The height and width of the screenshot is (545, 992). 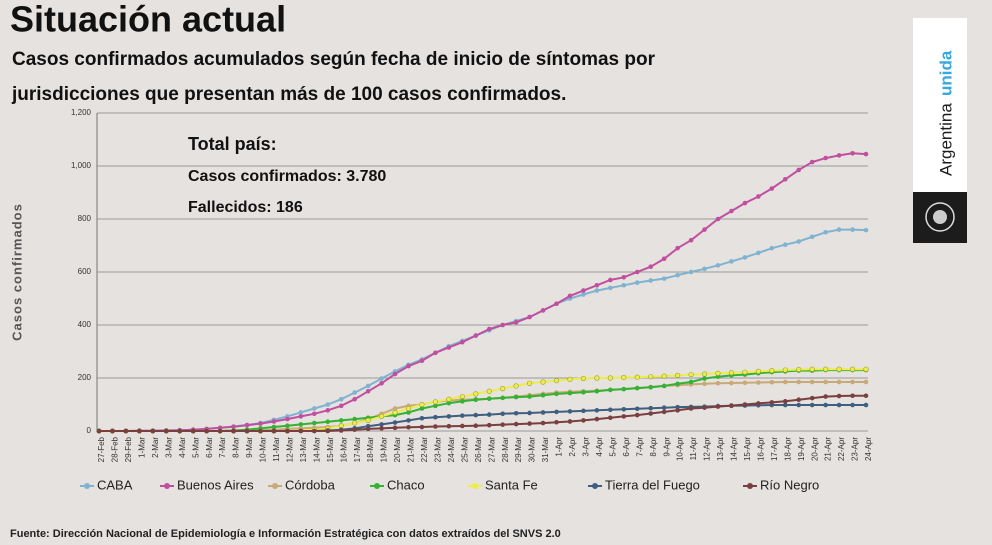 I want to click on y-axis-label: Casos confirmados, so click(x=16, y=272).